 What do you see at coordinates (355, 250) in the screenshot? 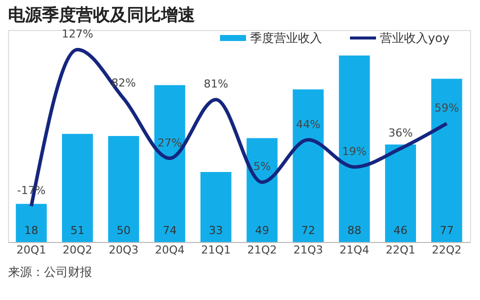
I see `x-tick-label: 21Q4` at bounding box center [355, 250].